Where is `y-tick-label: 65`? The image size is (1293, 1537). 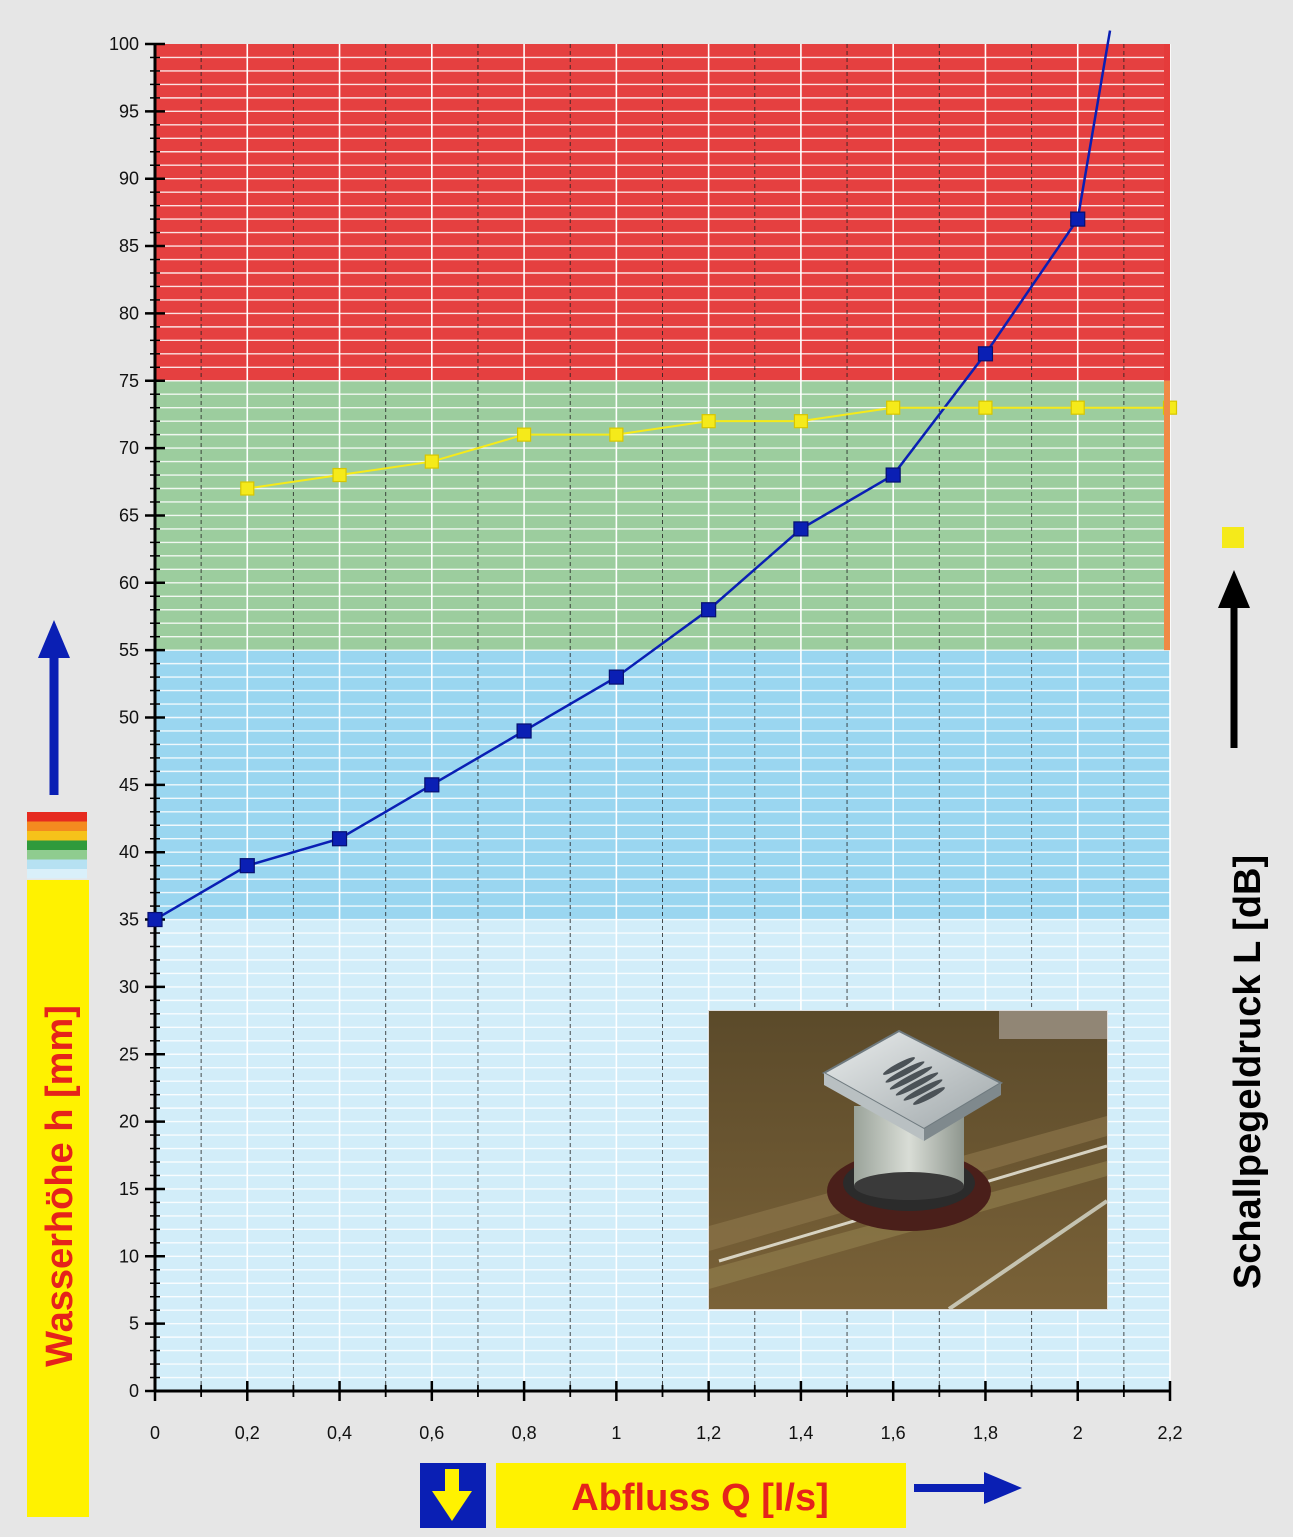 y-tick-label: 65 is located at coordinates (129, 515).